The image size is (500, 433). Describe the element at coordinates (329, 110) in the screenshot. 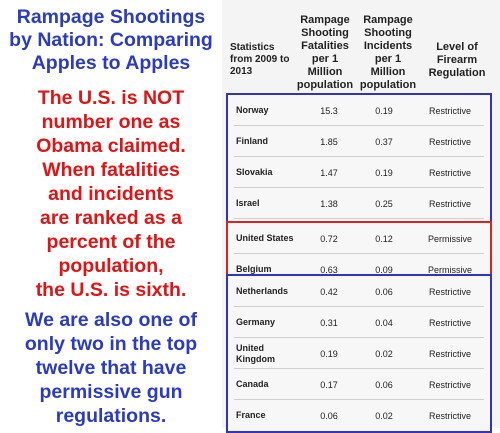

I see `fatalities-cell: 15.3` at that location.